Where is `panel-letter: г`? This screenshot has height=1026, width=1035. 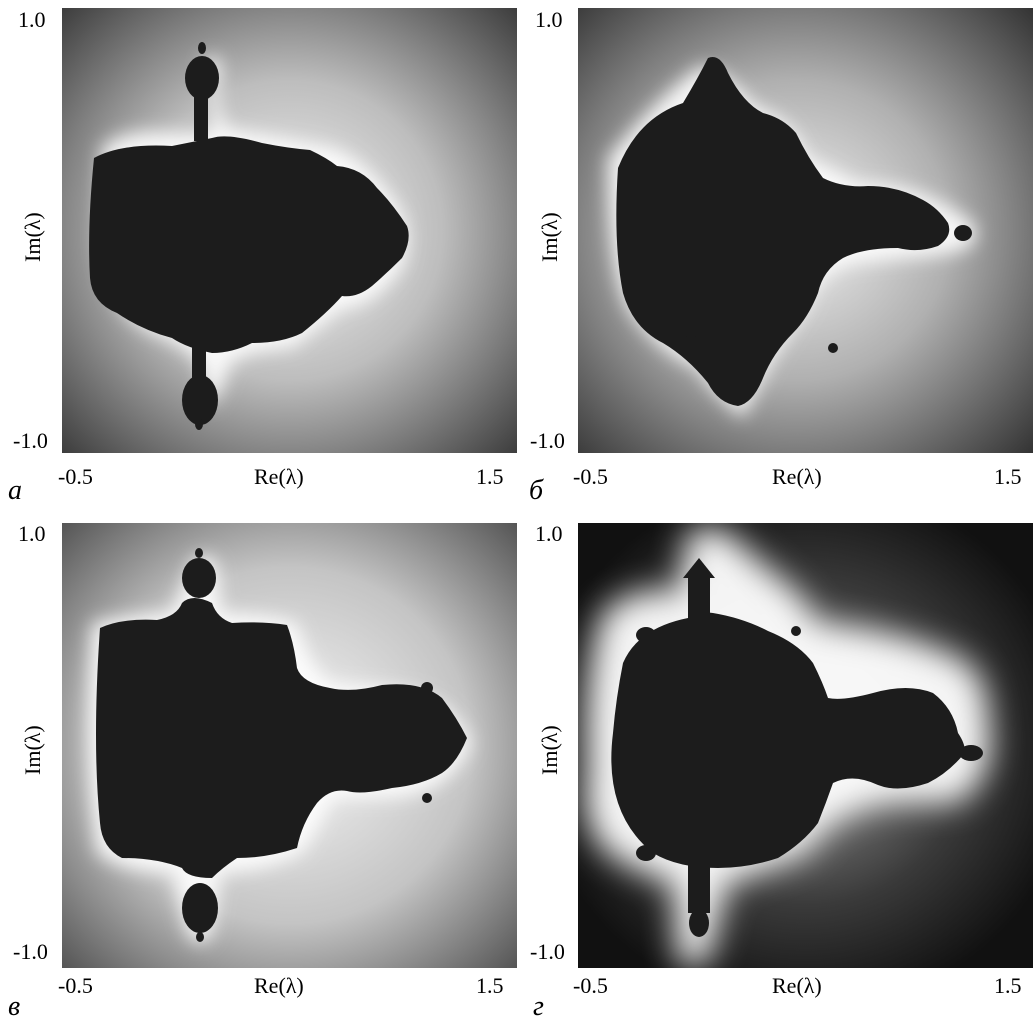
panel-letter: г is located at coordinates (538, 1006).